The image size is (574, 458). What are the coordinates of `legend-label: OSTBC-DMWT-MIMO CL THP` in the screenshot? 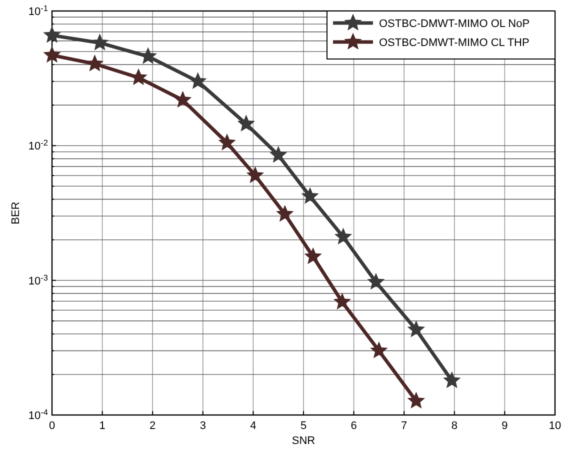 It's located at (454, 43).